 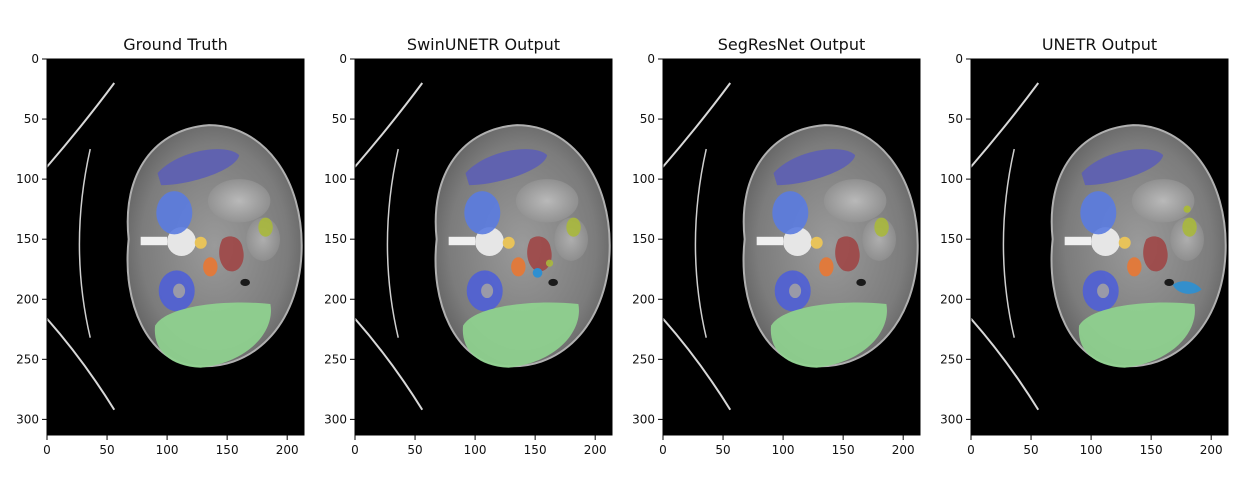 What do you see at coordinates (791, 44) in the screenshot?
I see `panel-title: SegResNet Output` at bounding box center [791, 44].